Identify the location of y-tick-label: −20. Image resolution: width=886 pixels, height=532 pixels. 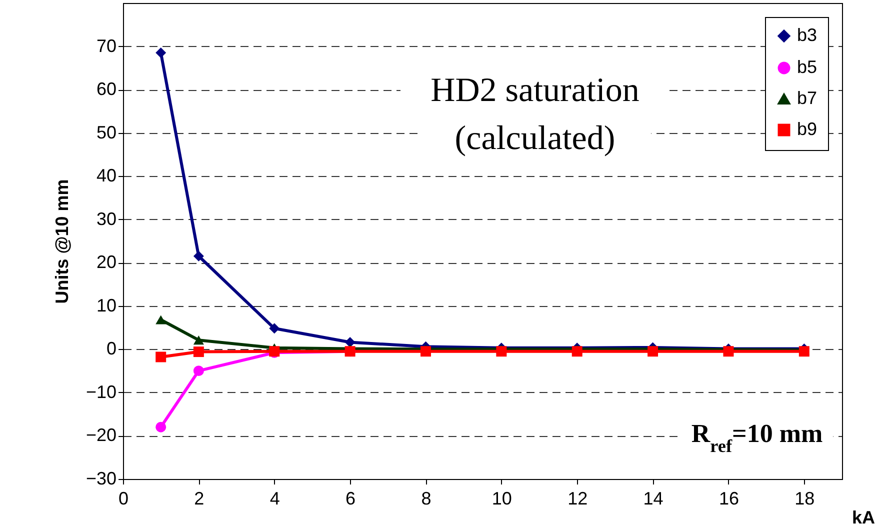
(101, 435).